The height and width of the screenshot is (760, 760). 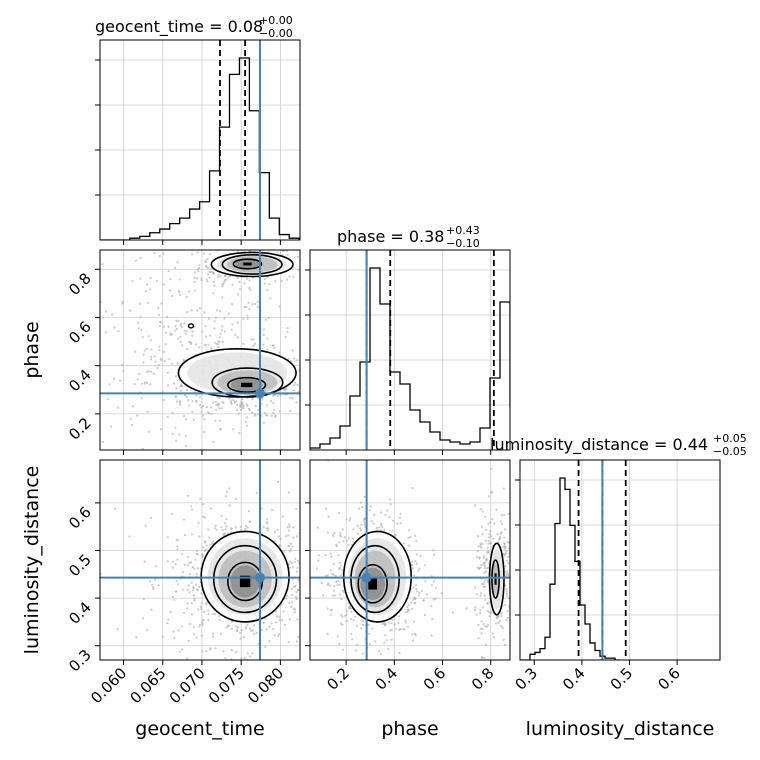 What do you see at coordinates (179, 27) in the screenshot?
I see `title-main-0: geocent_time = 0.08` at bounding box center [179, 27].